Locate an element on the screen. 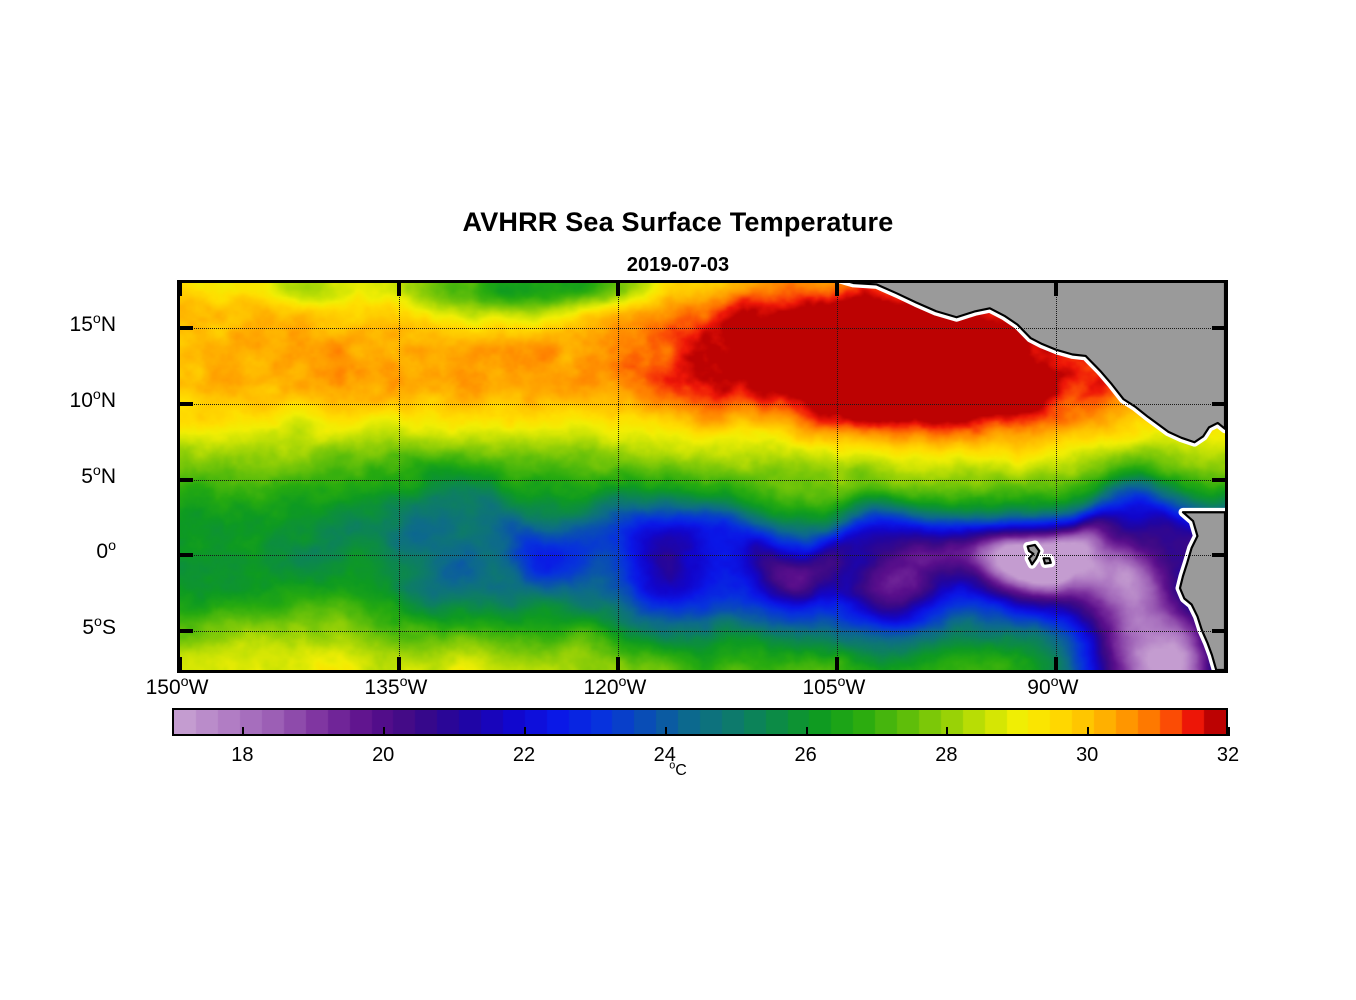 This screenshot has width=1356, height=1000. colorbar-tick-label: 20 is located at coordinates (383, 755).